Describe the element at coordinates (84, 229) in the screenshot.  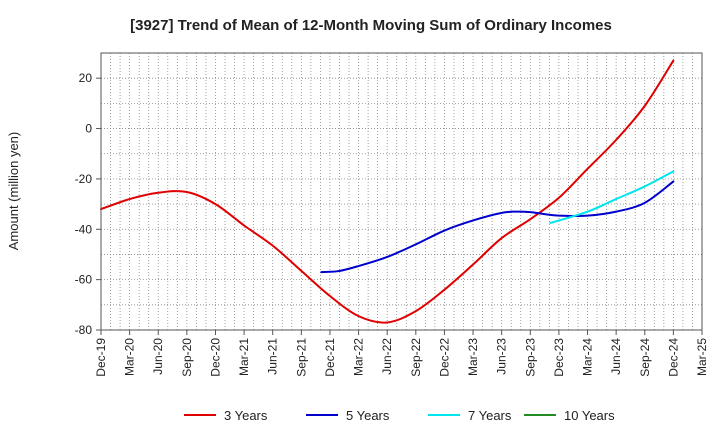
I see `y-tick-label: -40` at that location.